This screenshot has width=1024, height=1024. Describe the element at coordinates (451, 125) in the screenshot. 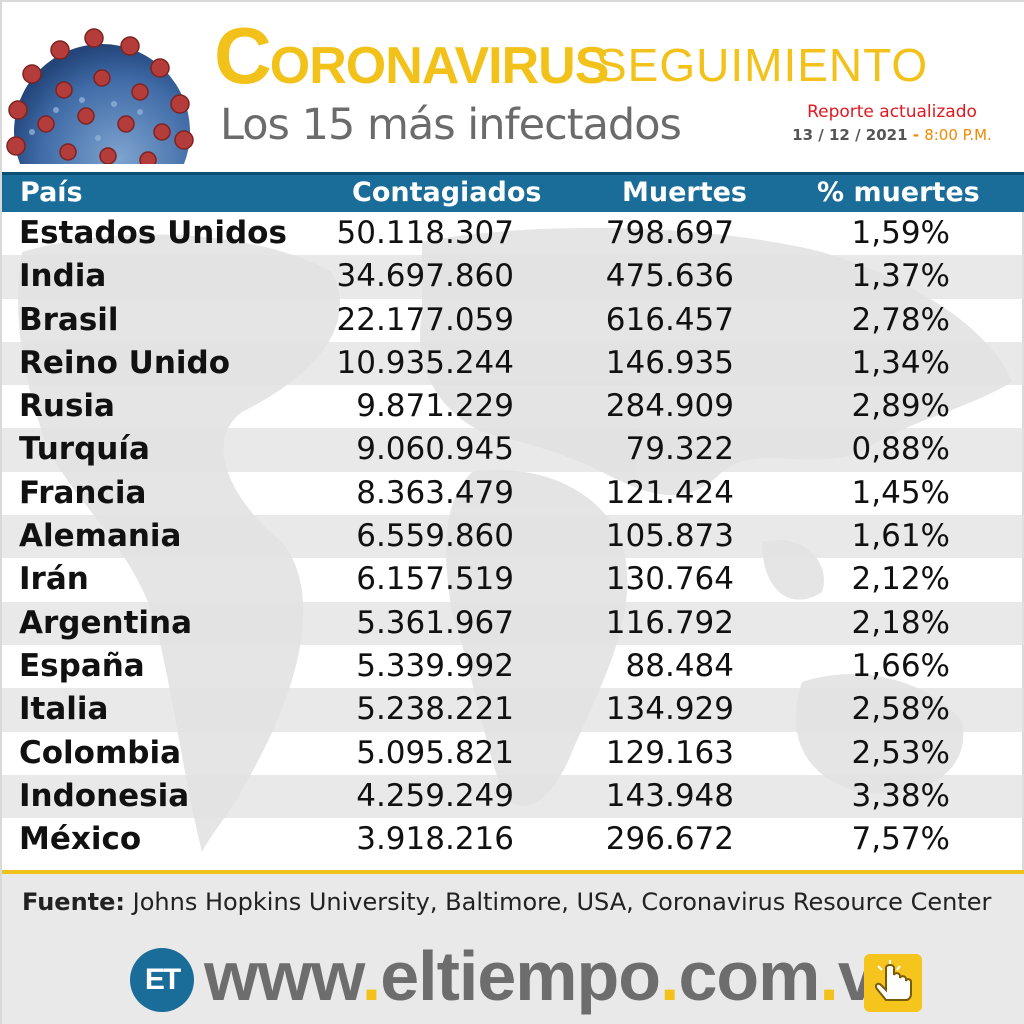

I see `subtitle: Los 15 más infectados` at that location.